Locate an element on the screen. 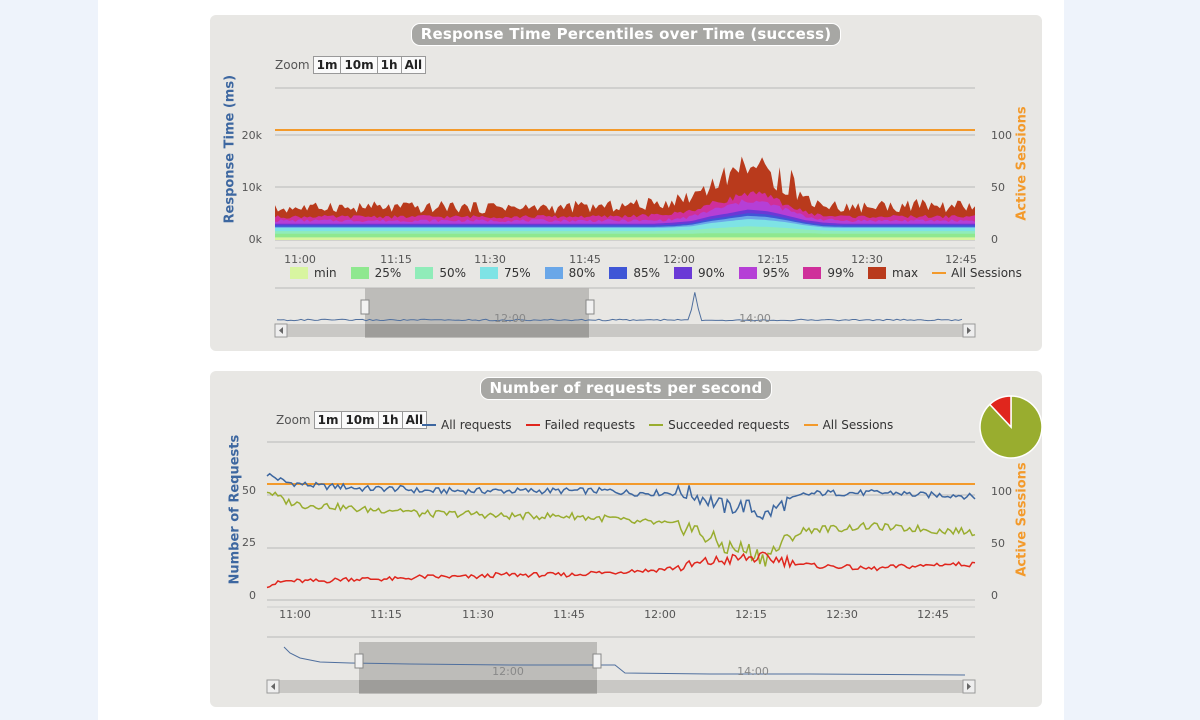 This screenshot has width=1200, height=720. legend-label: min is located at coordinates (325, 273).